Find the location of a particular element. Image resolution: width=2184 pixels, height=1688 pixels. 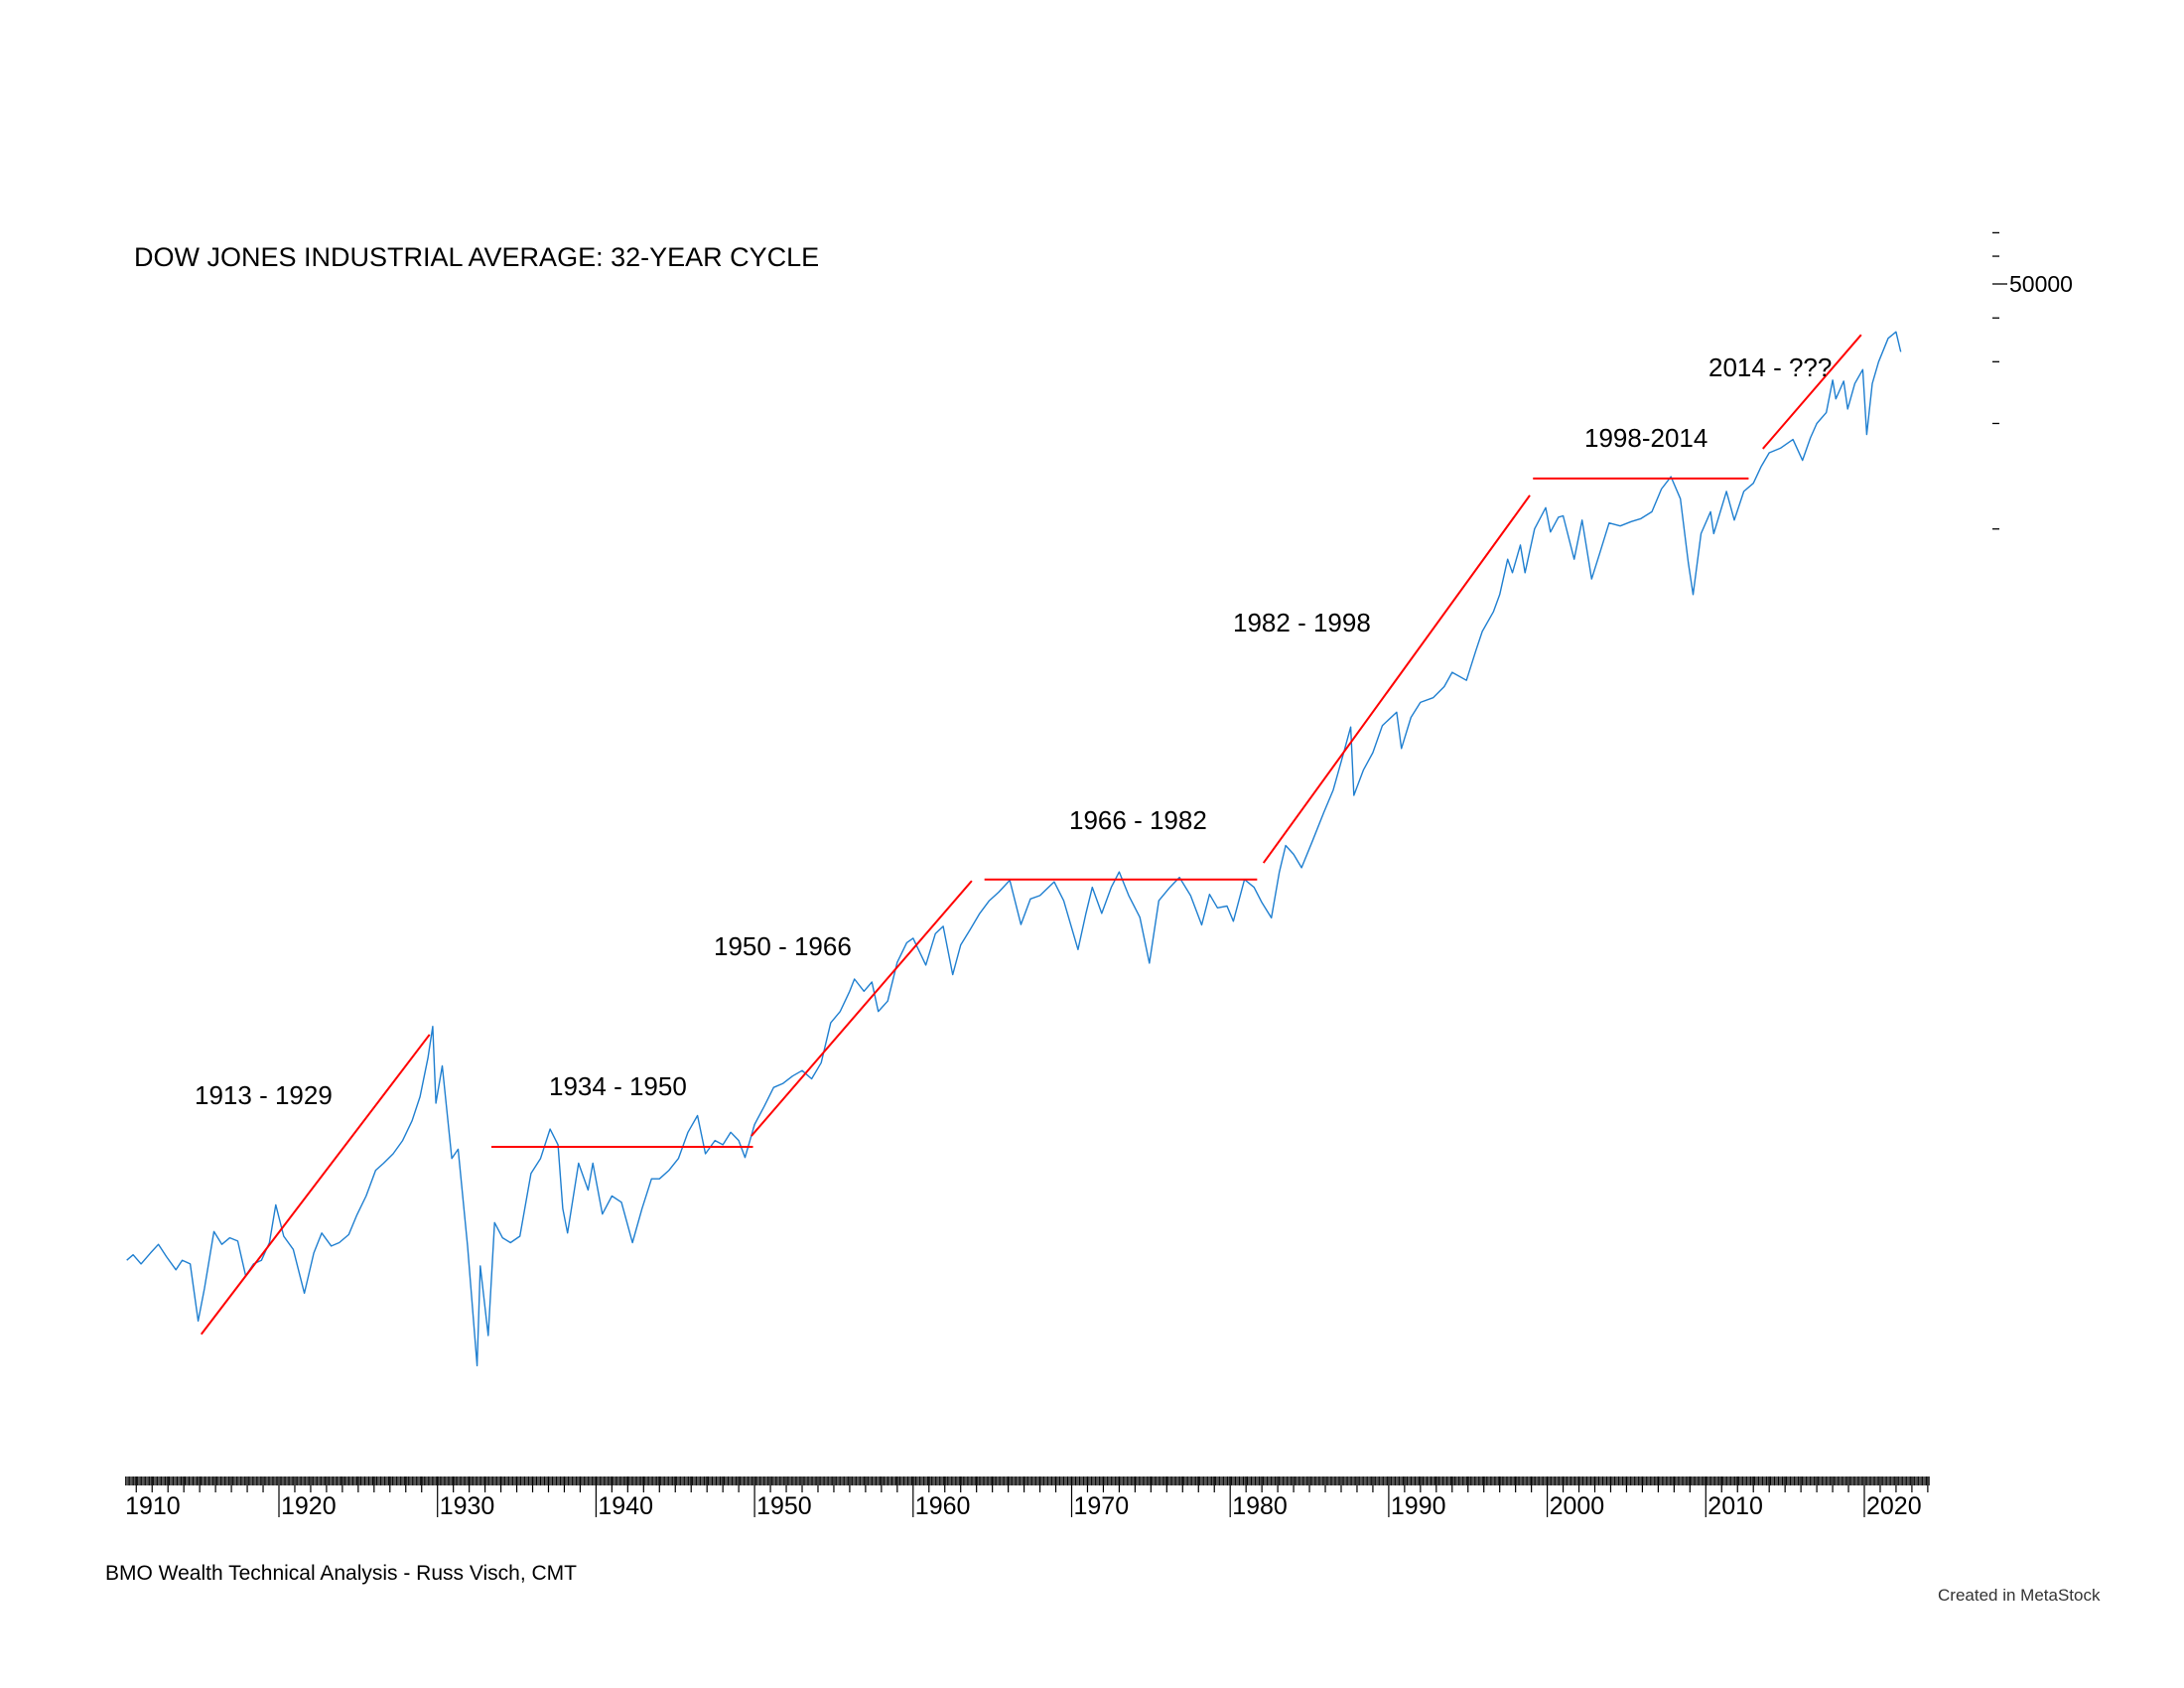

cycle-label-1982-1998: 1982 - 1998 is located at coordinates (1302, 622).